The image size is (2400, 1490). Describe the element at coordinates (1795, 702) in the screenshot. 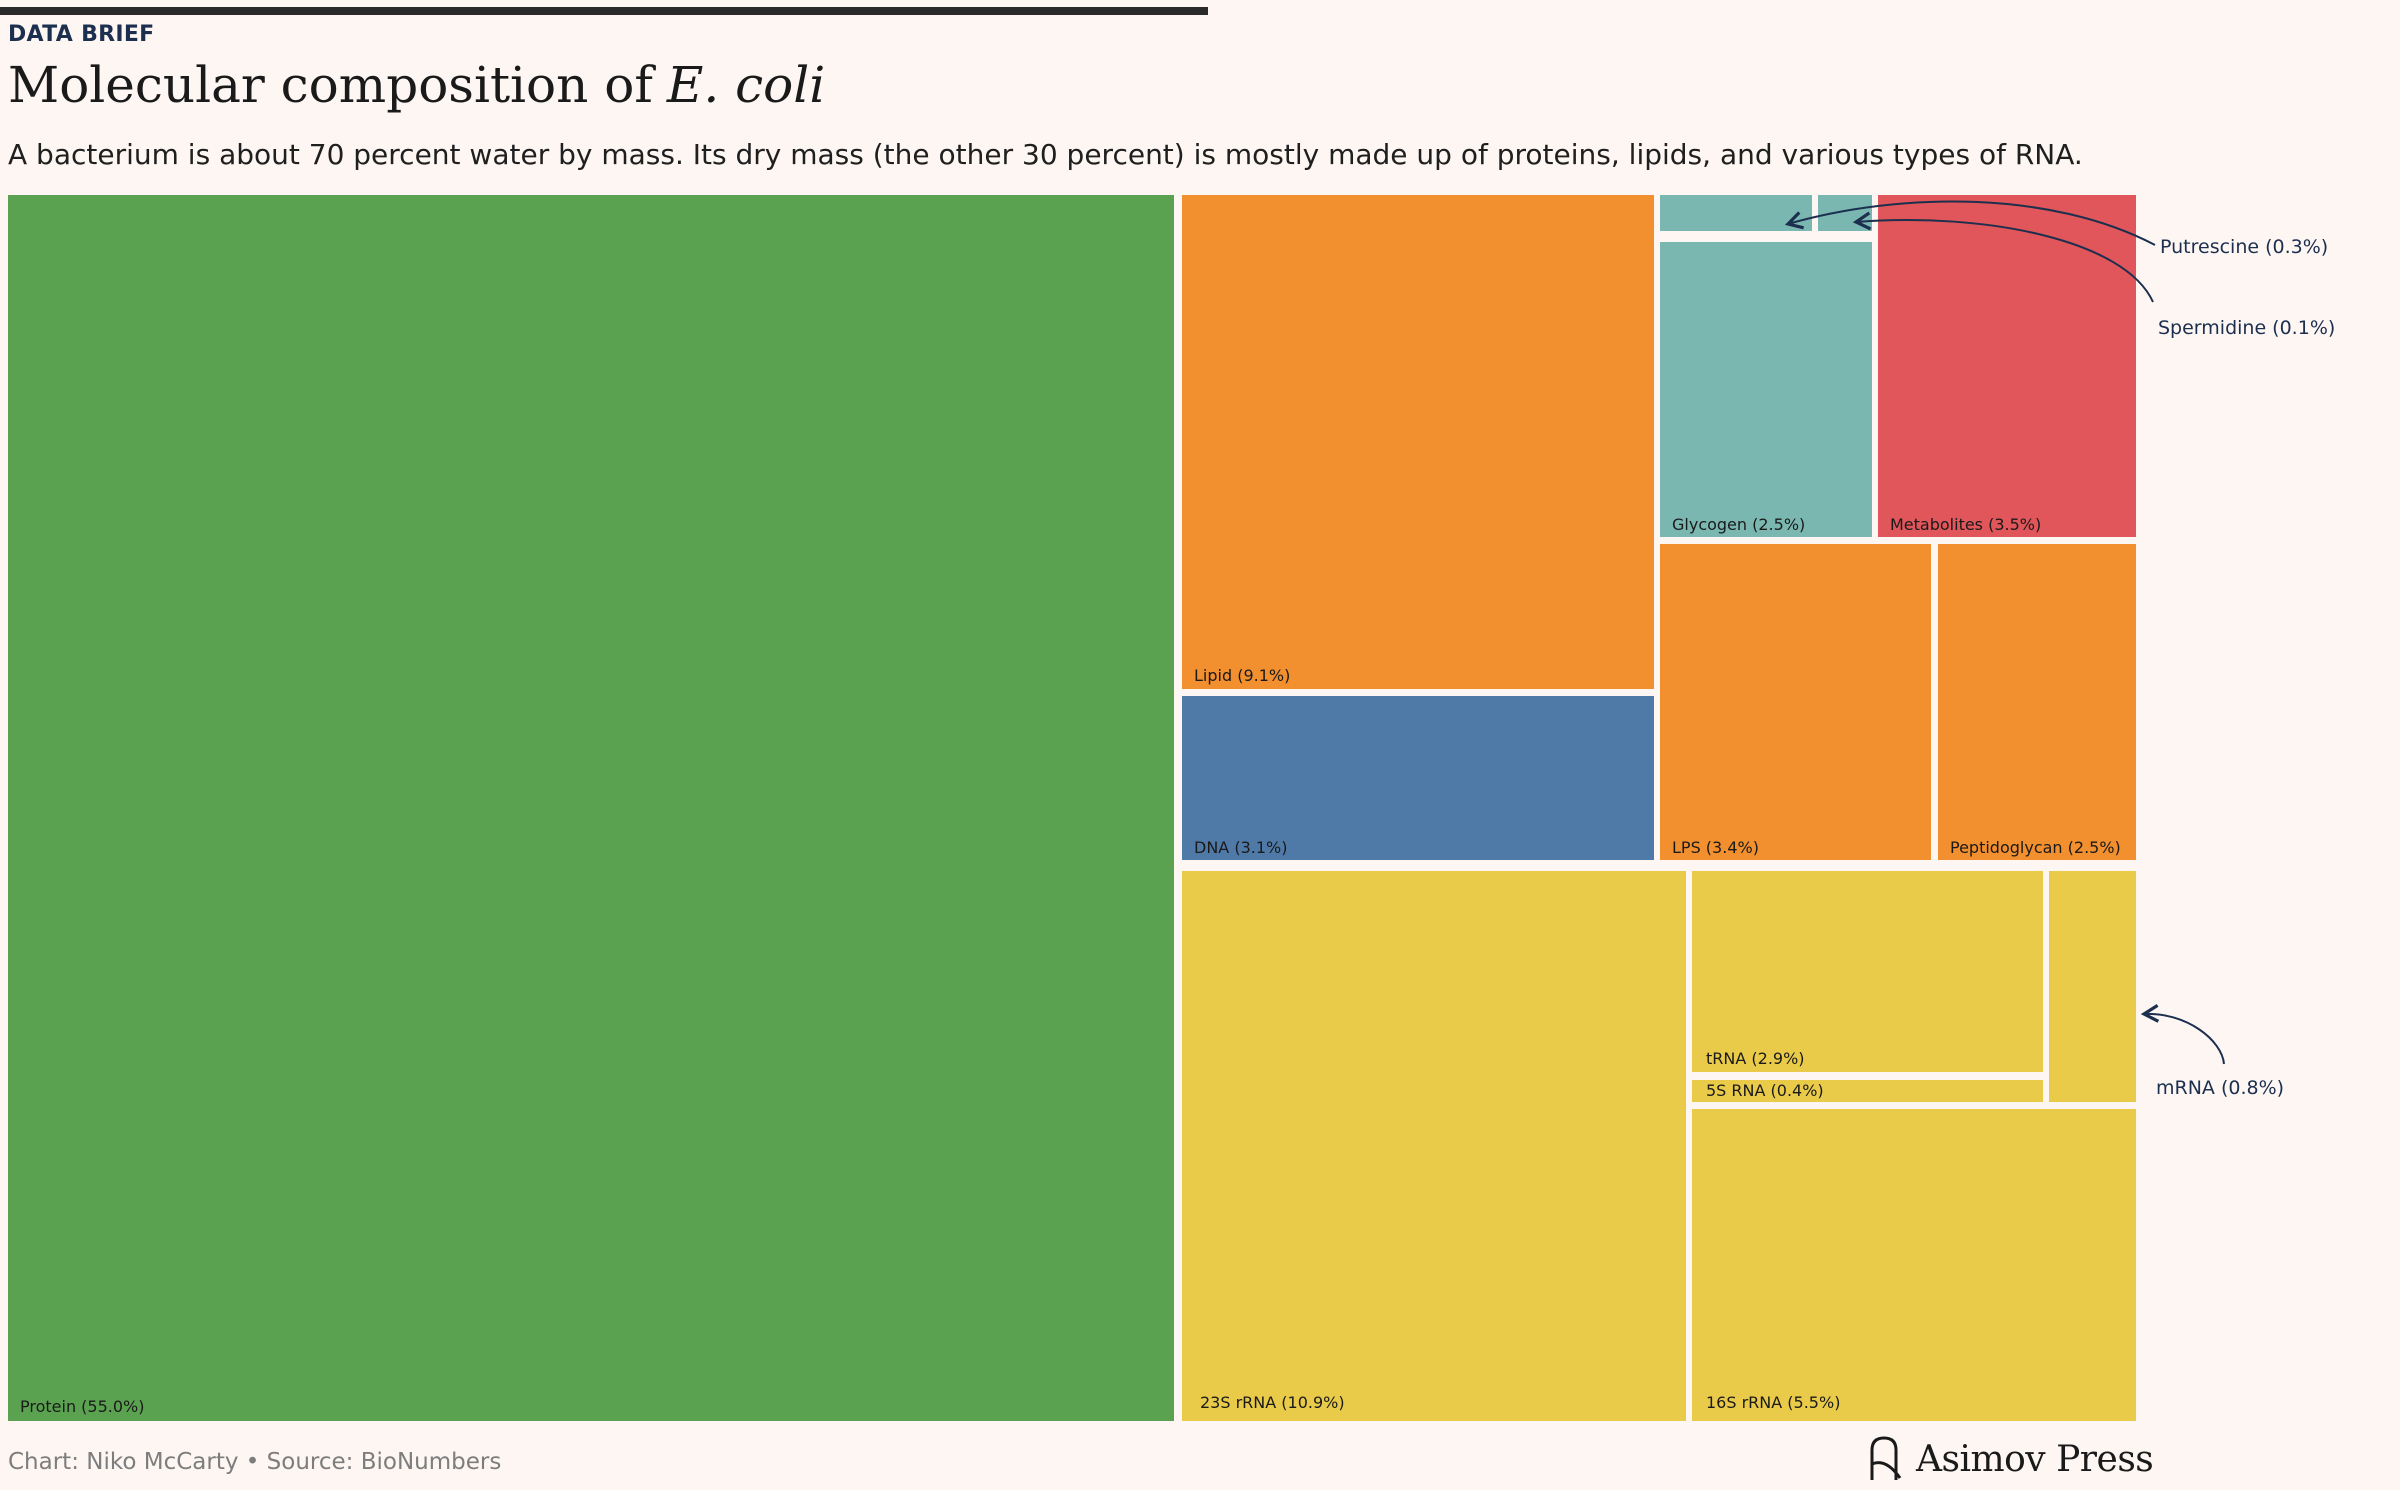

I see `treemap-cell-lps` at that location.